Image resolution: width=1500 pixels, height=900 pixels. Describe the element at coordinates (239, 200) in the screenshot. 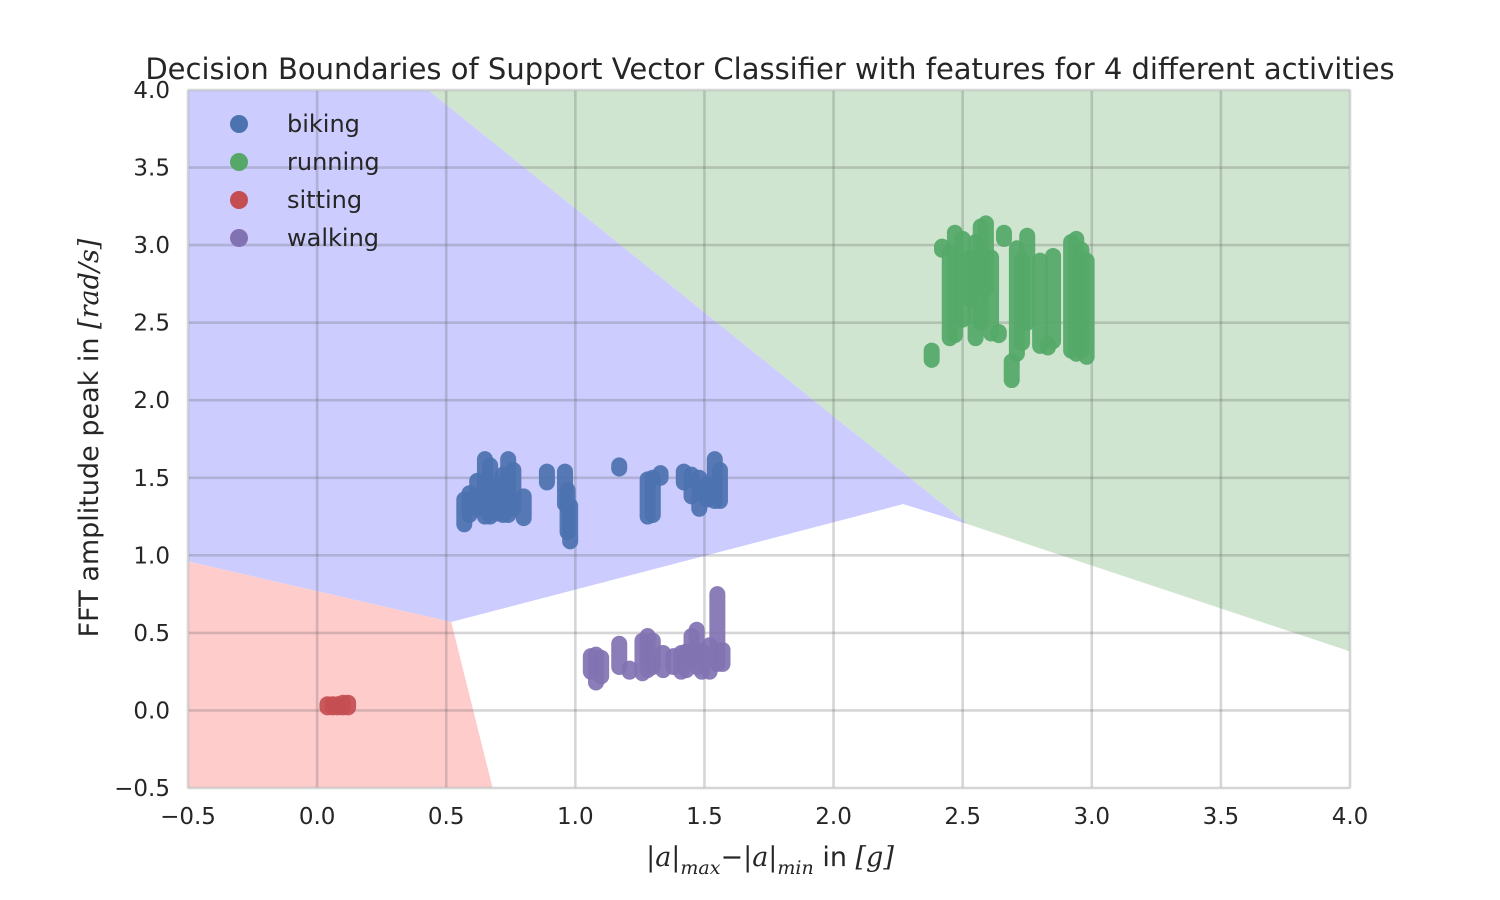

I see `legend-marker-sitting` at that location.